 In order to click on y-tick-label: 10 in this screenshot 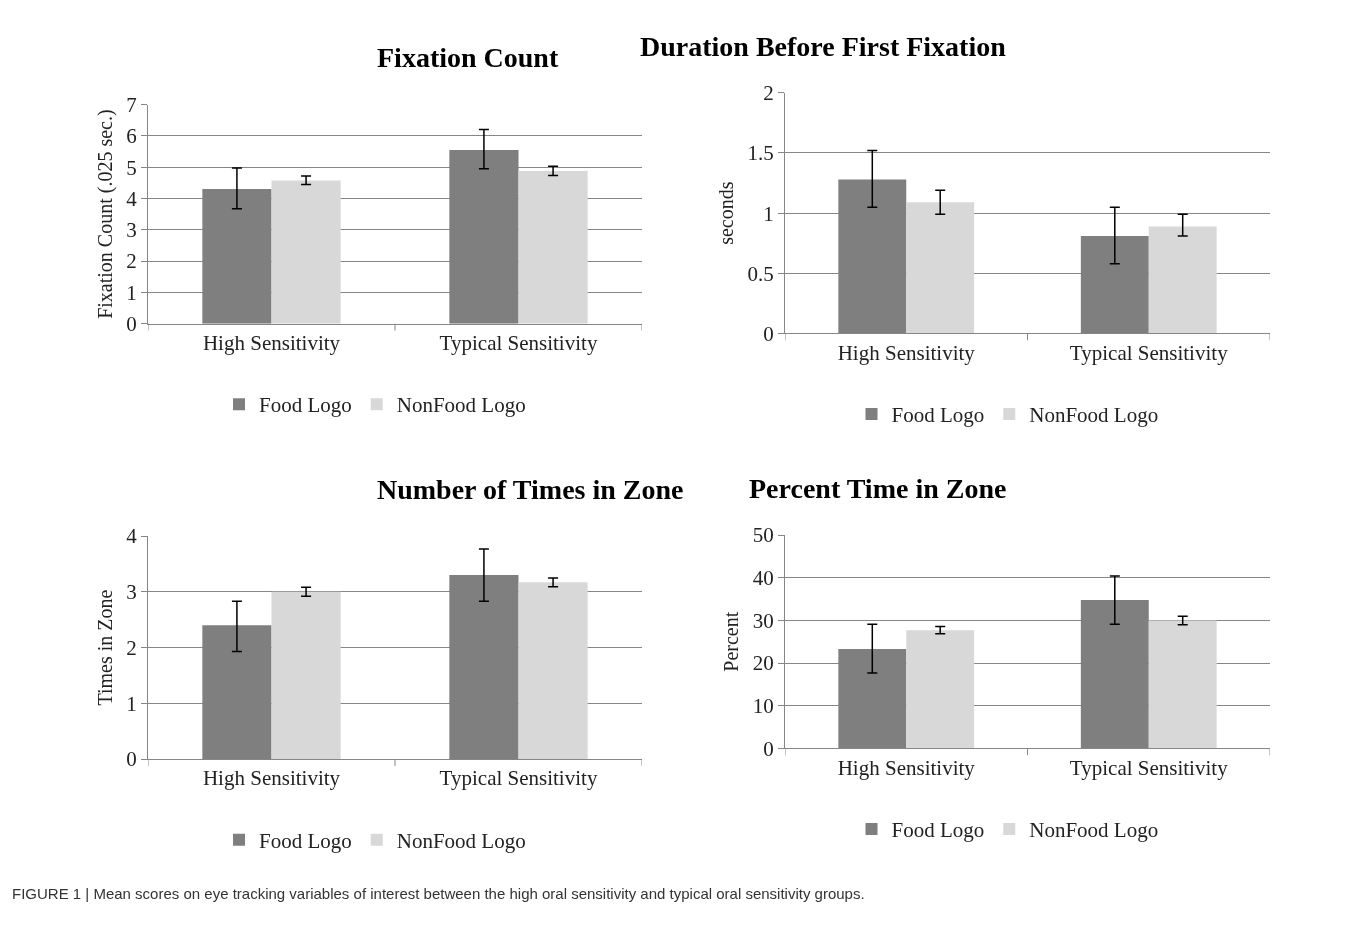, I will do `click(763, 706)`.